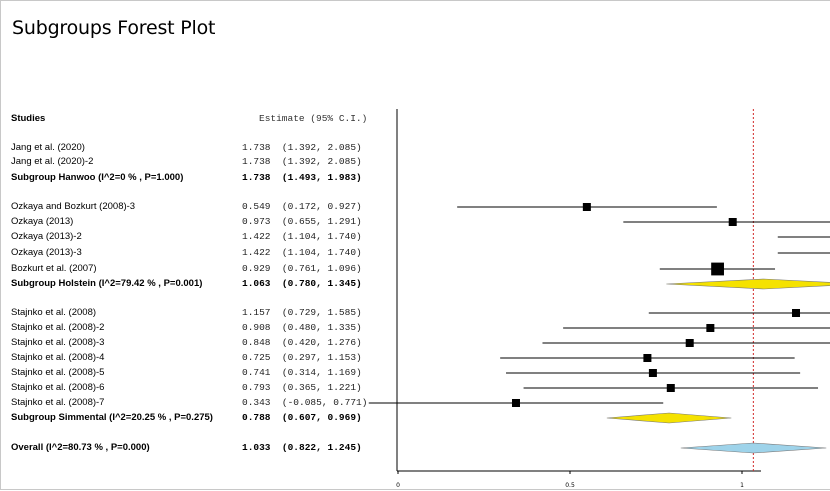 This screenshot has width=830, height=491. Describe the element at coordinates (58, 342) in the screenshot. I see `row-label: Stajnko et al. (2008)-3` at that location.